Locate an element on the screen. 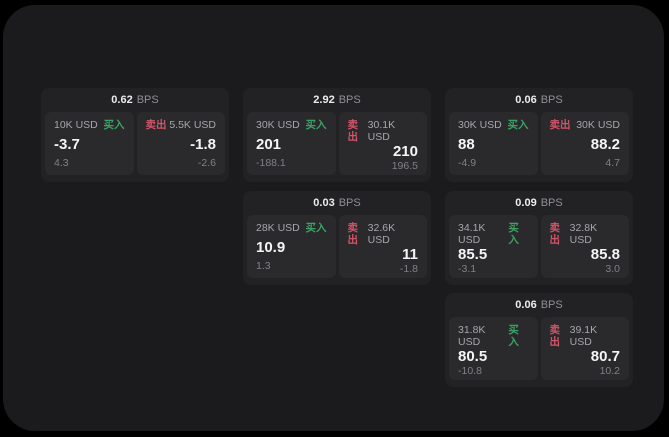  buy-price: -3.7 is located at coordinates (67, 144).